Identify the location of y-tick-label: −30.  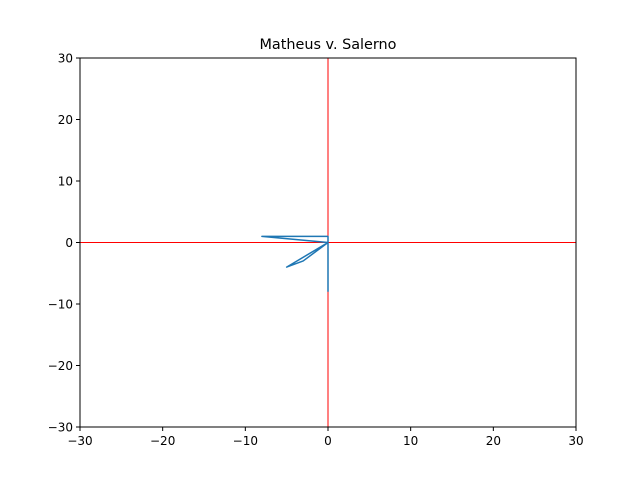
(60, 428).